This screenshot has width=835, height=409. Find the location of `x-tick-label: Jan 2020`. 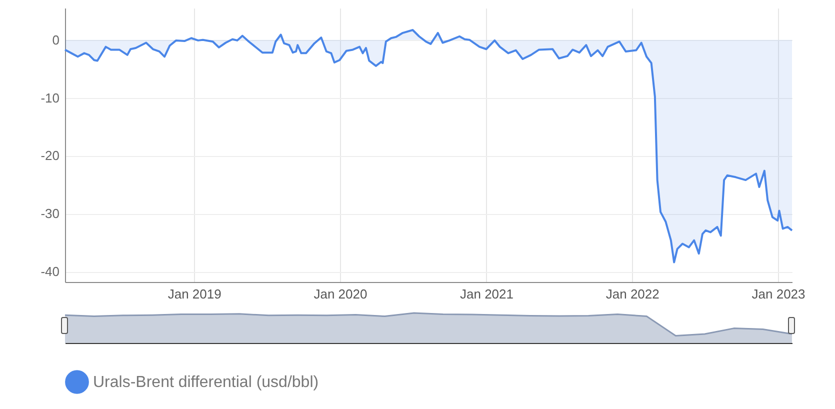

x-tick-label: Jan 2020 is located at coordinates (341, 294).